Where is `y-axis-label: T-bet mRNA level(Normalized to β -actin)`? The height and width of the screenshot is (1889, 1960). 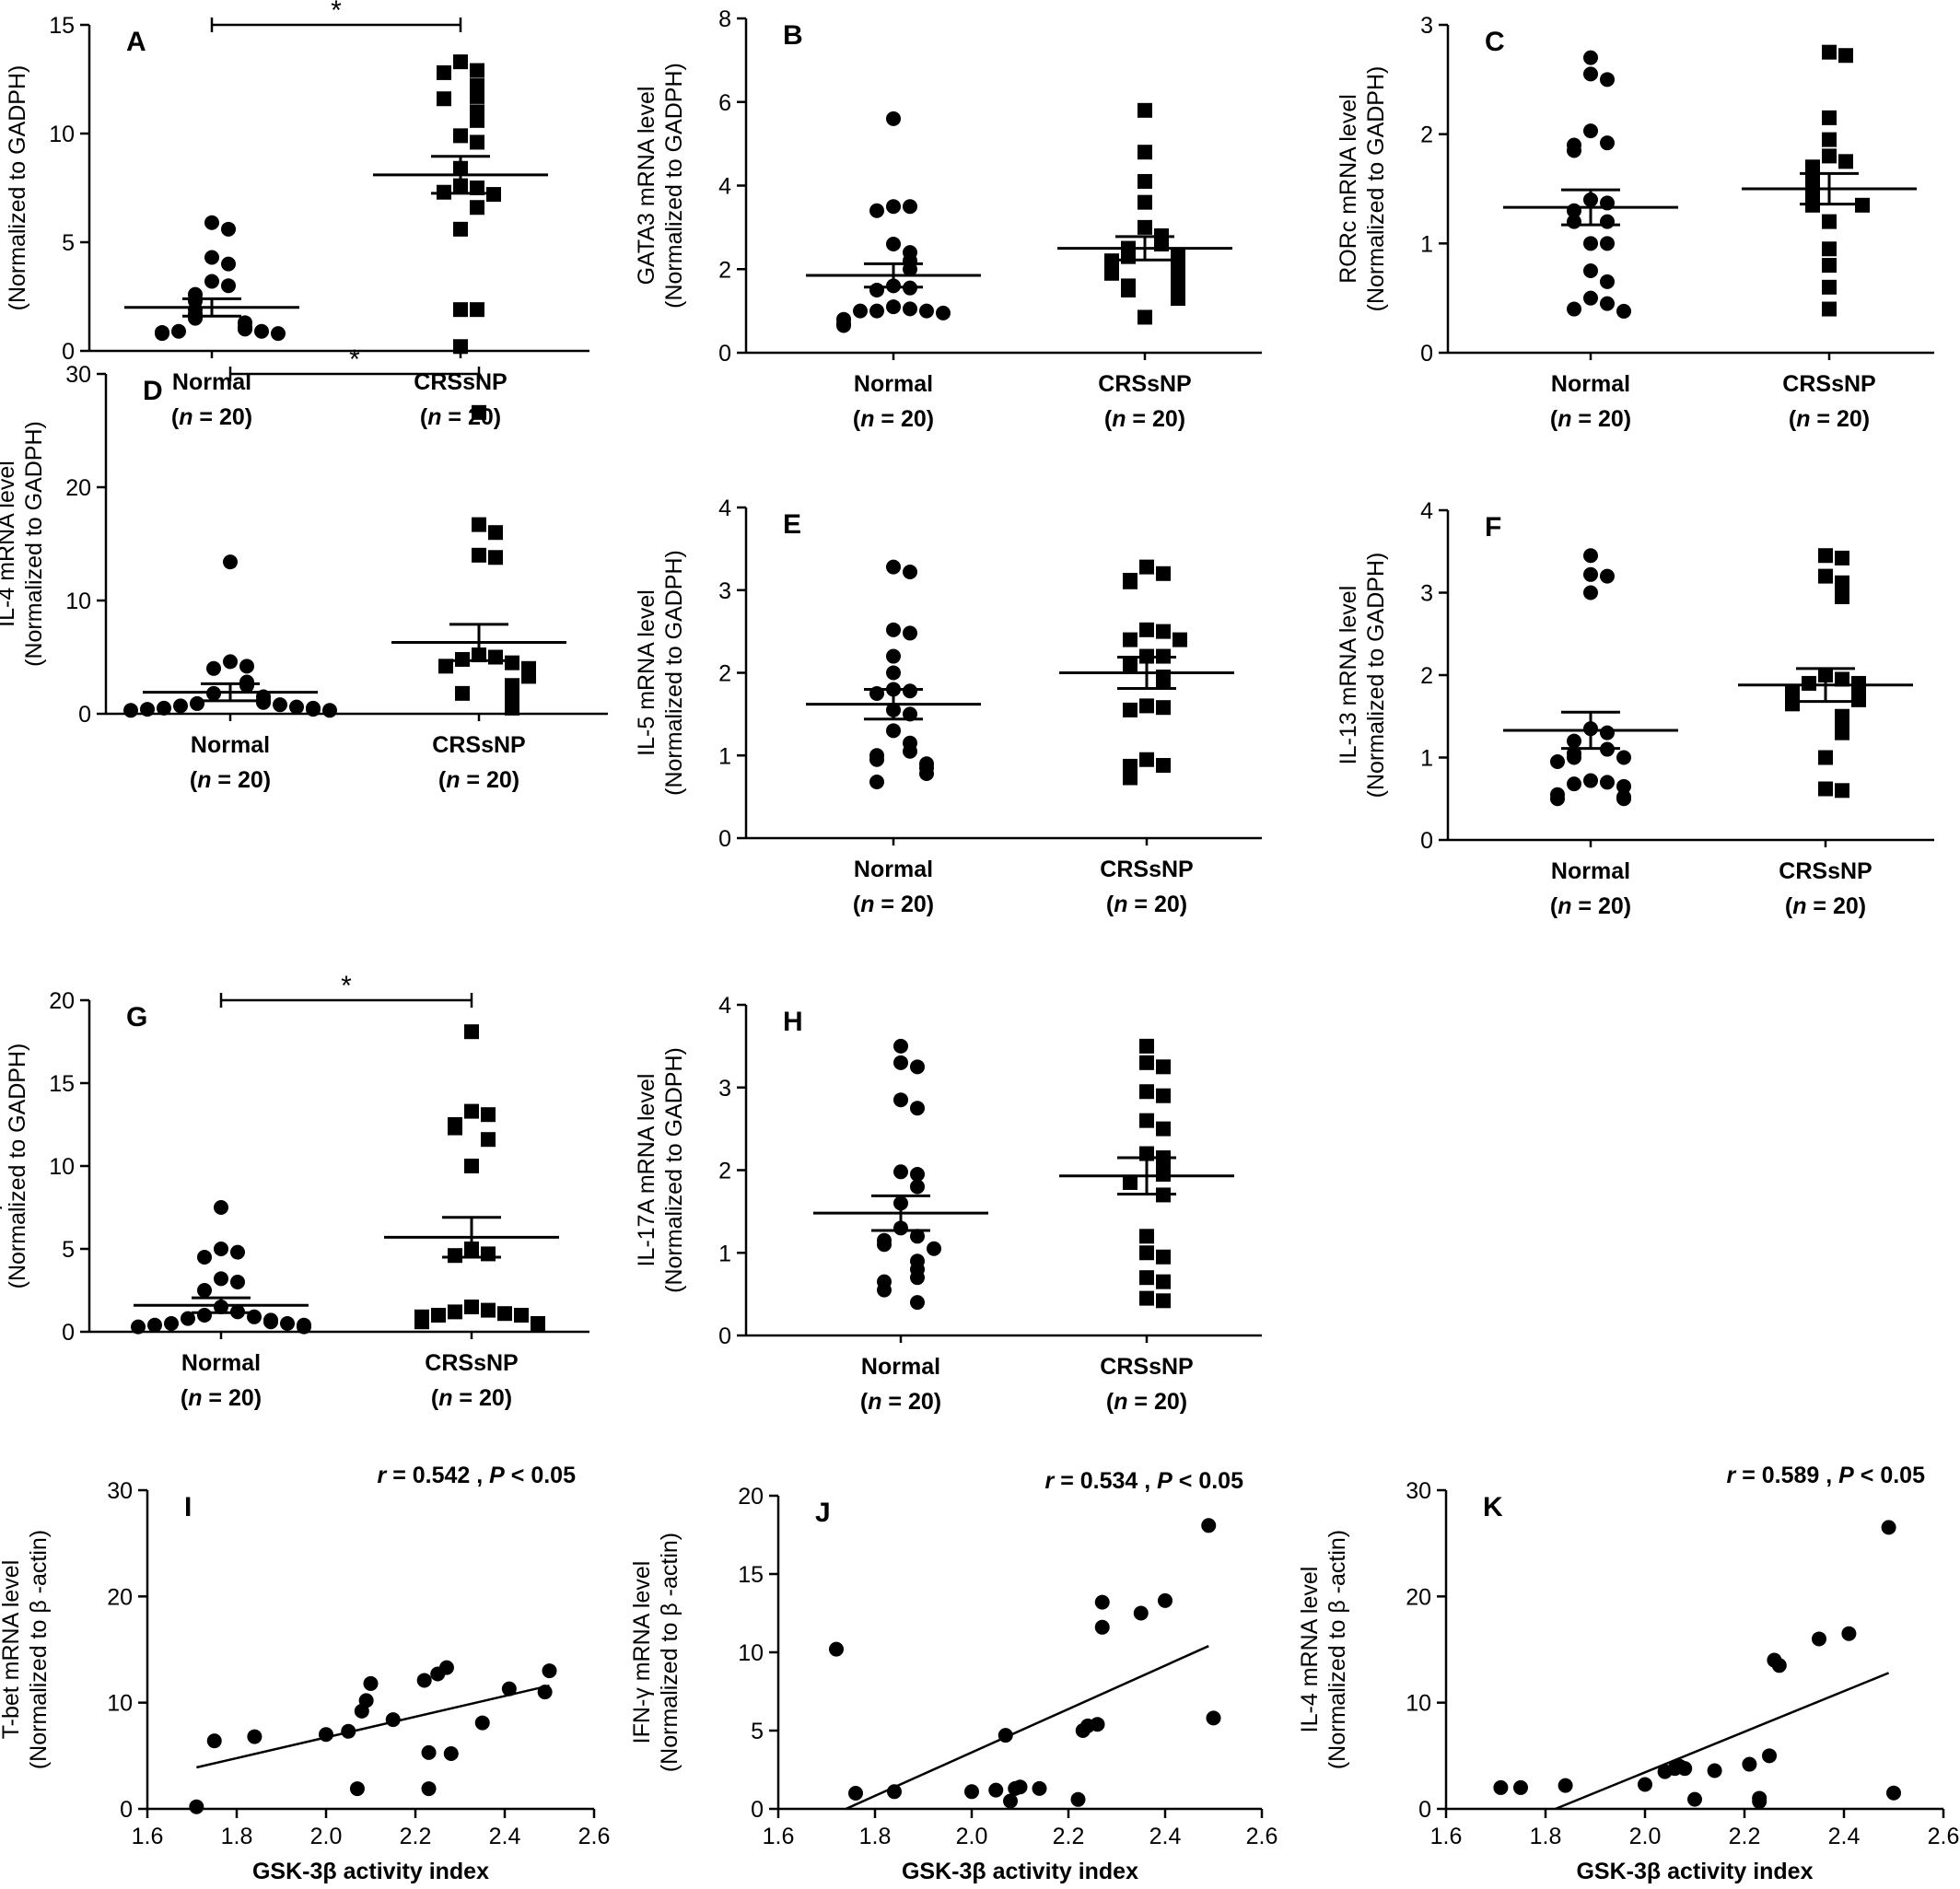
y-axis-label: T-bet mRNA level(Normalized to β -actin) is located at coordinates (26, 1649).